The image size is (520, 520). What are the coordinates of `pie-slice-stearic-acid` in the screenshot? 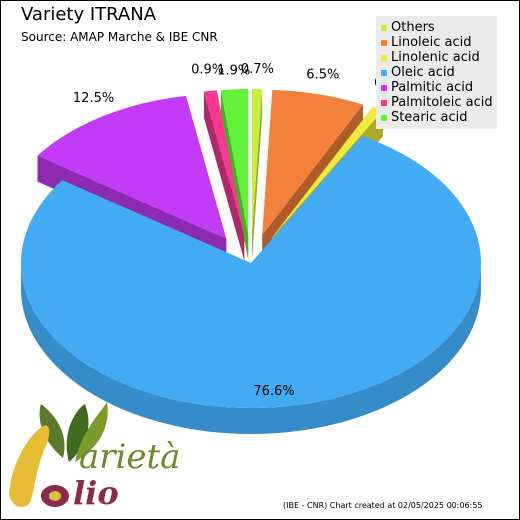 It's located at (234, 162).